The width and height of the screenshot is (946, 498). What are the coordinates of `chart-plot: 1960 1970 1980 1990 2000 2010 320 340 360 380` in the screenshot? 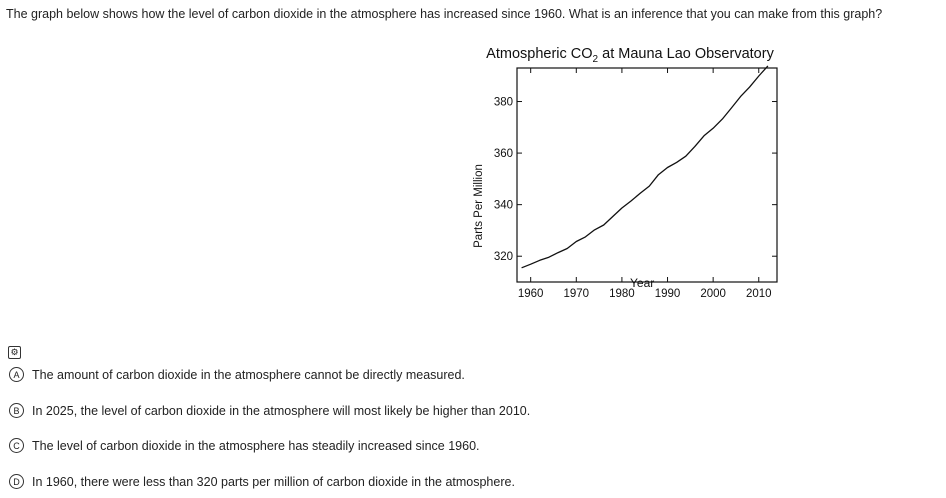 It's located at (636, 182).